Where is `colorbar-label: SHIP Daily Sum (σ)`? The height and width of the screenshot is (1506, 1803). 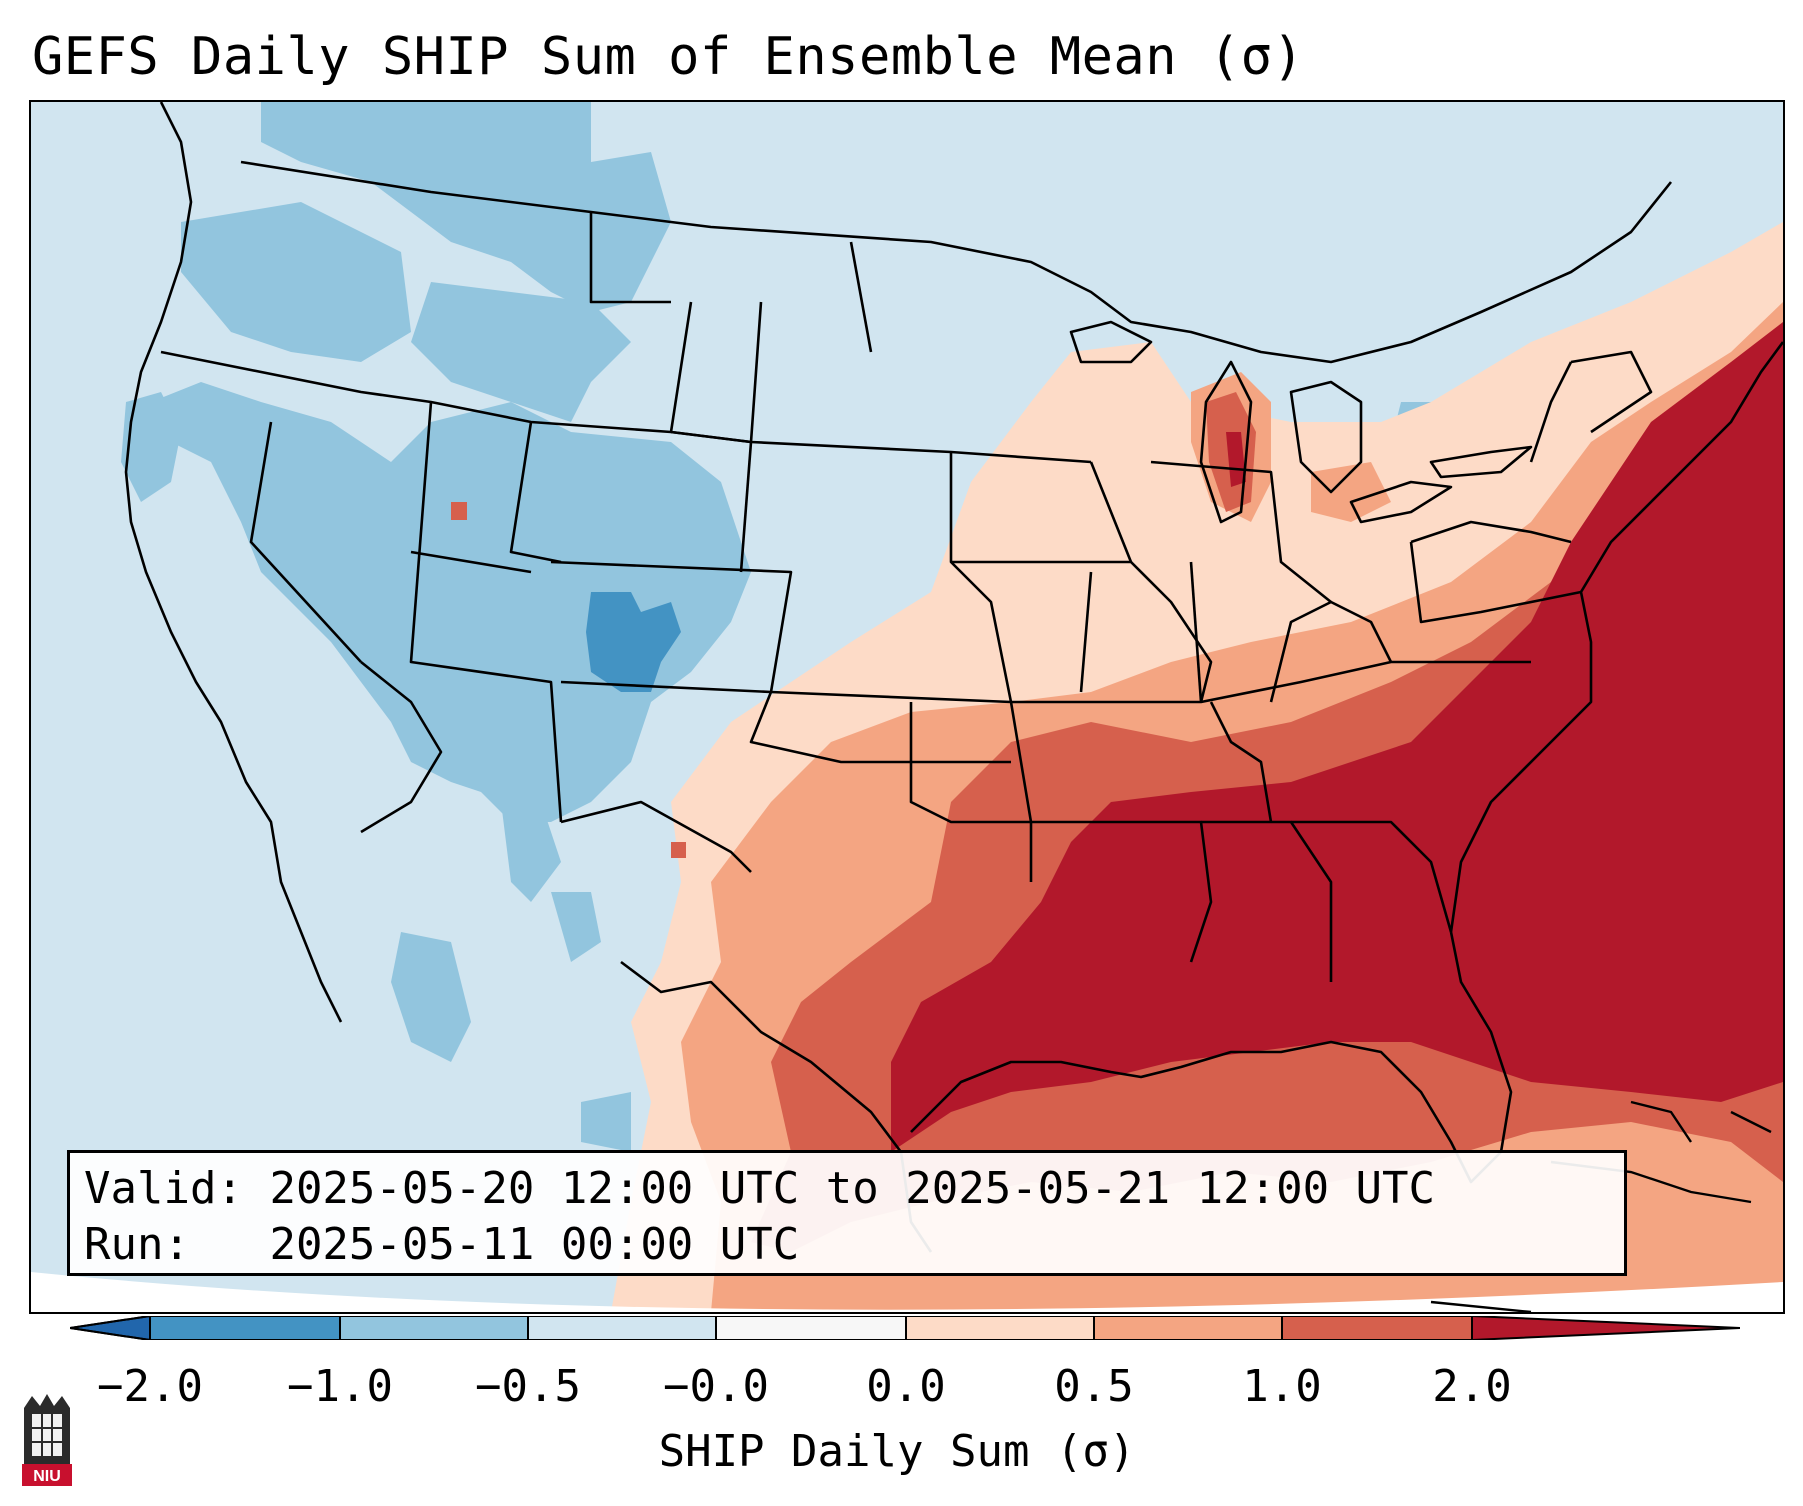 colorbar-label: SHIP Daily Sum (σ) is located at coordinates (897, 1451).